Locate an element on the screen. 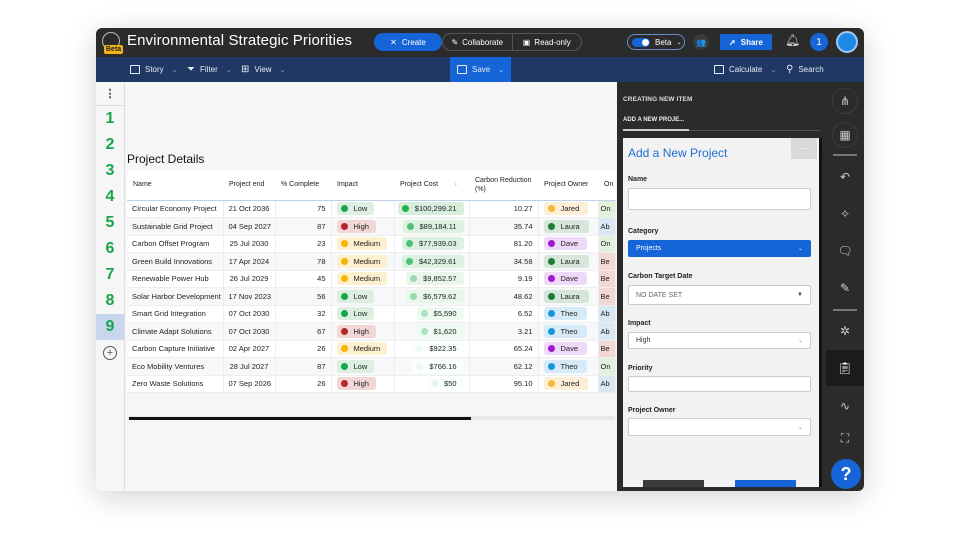  column-header: On is located at coordinates (606, 185).